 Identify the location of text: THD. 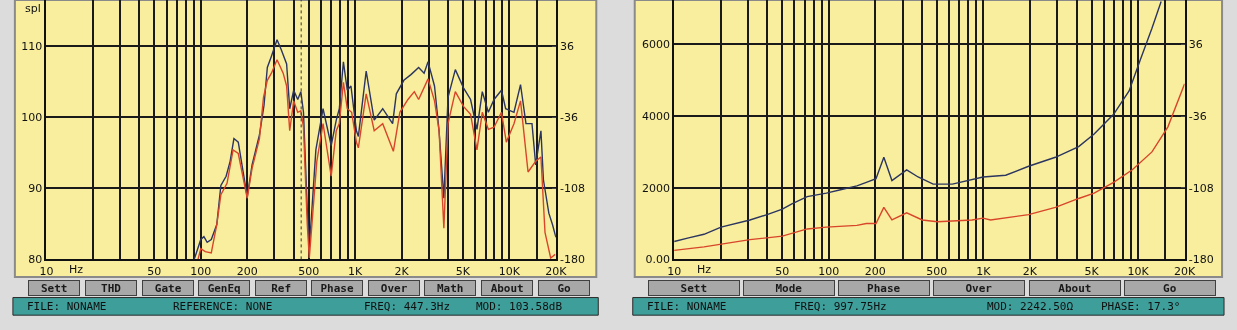
(111, 288).